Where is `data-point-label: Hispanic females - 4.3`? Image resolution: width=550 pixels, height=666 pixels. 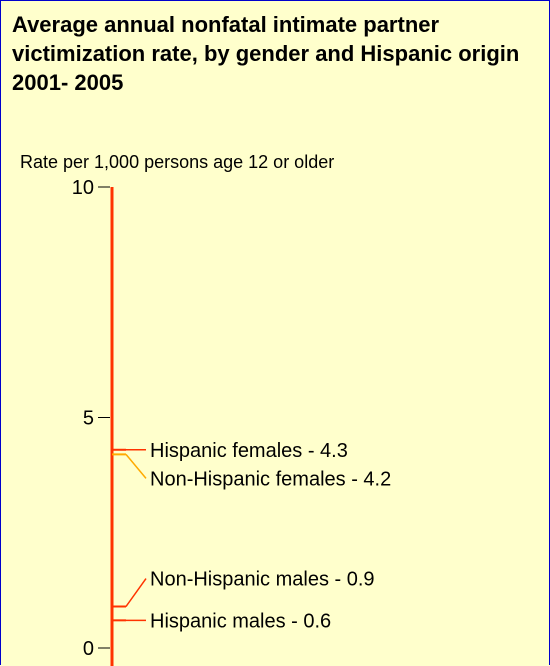
data-point-label: Hispanic females - 4.3 is located at coordinates (249, 451).